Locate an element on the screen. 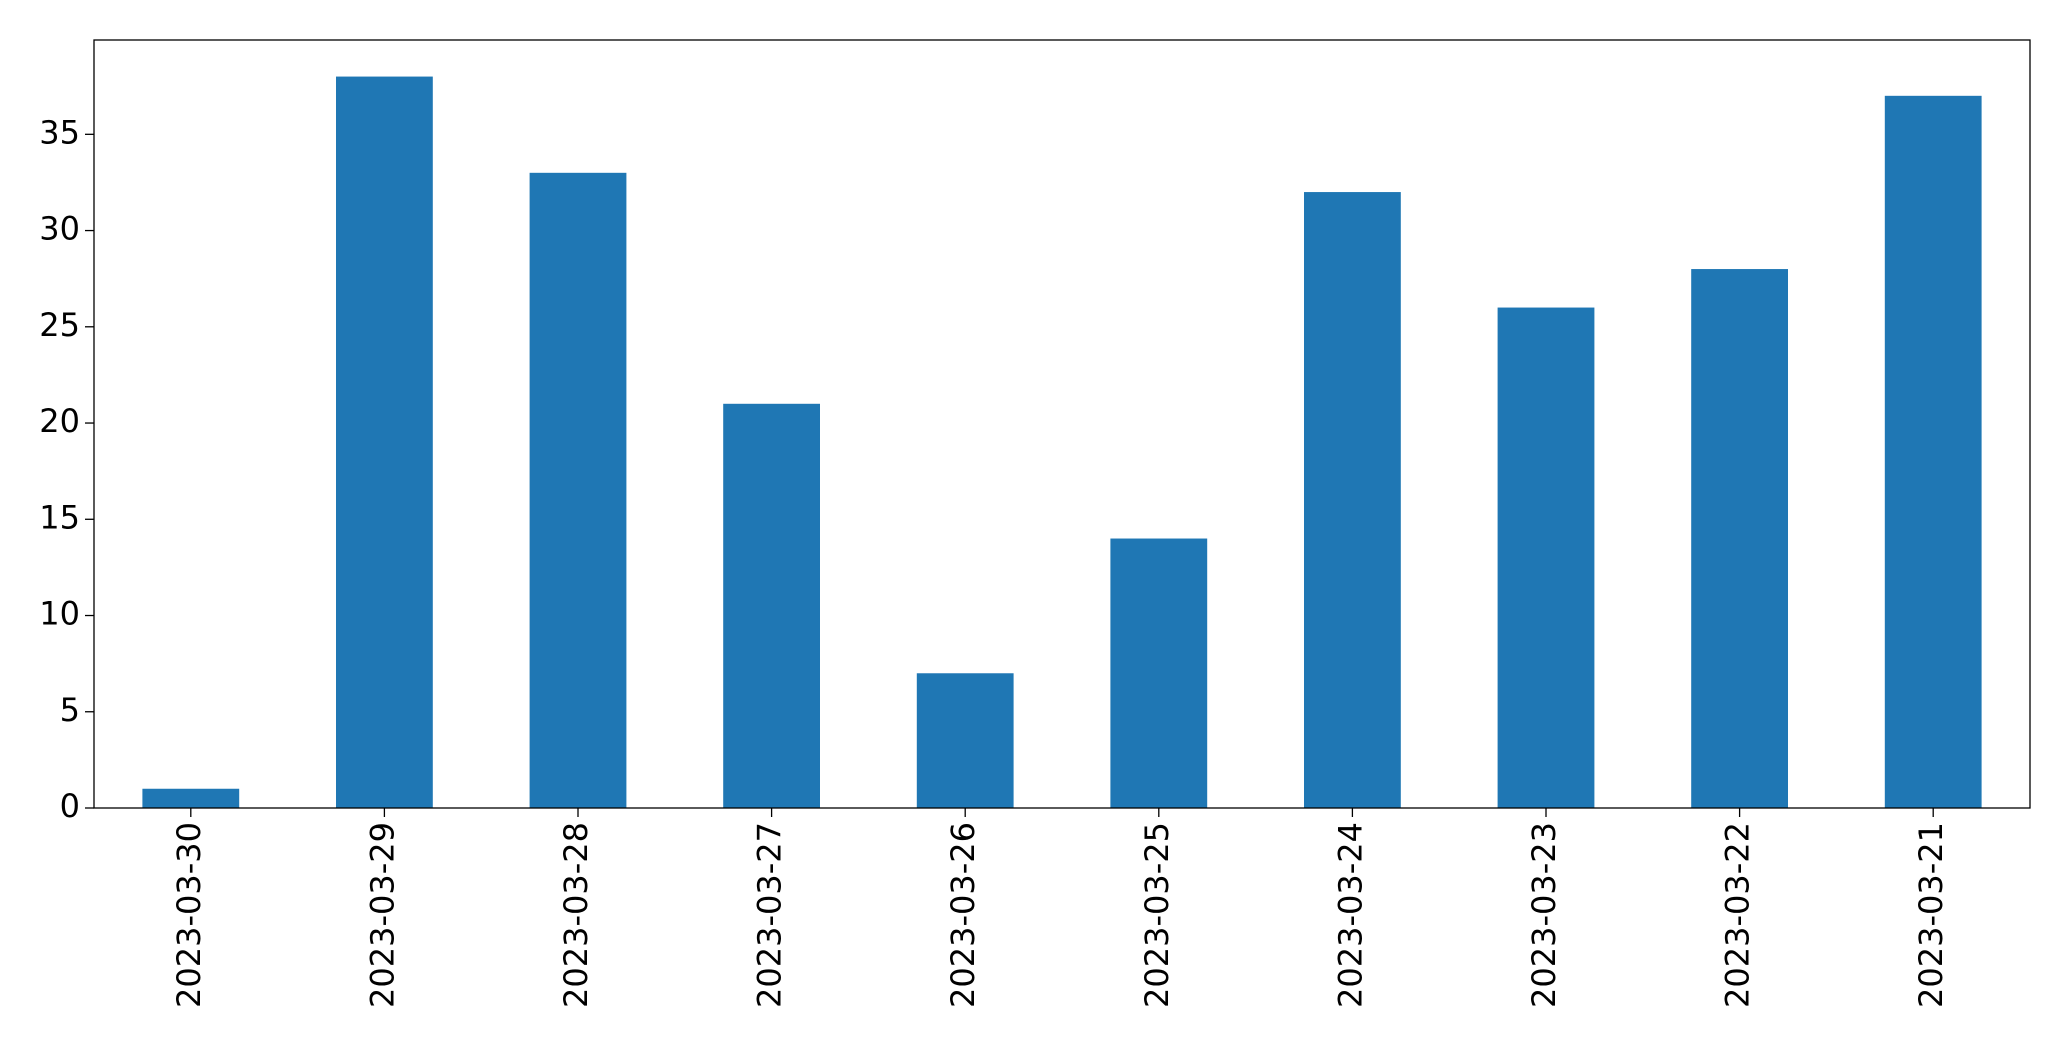 The height and width of the screenshot is (1061, 2071). x-tick-label: 2023-03-26 is located at coordinates (963, 915).